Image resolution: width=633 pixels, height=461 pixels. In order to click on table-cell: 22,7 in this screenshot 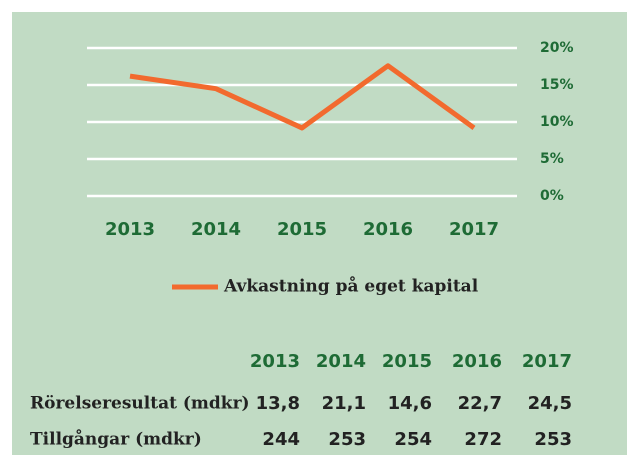, I will do `click(480, 403)`.